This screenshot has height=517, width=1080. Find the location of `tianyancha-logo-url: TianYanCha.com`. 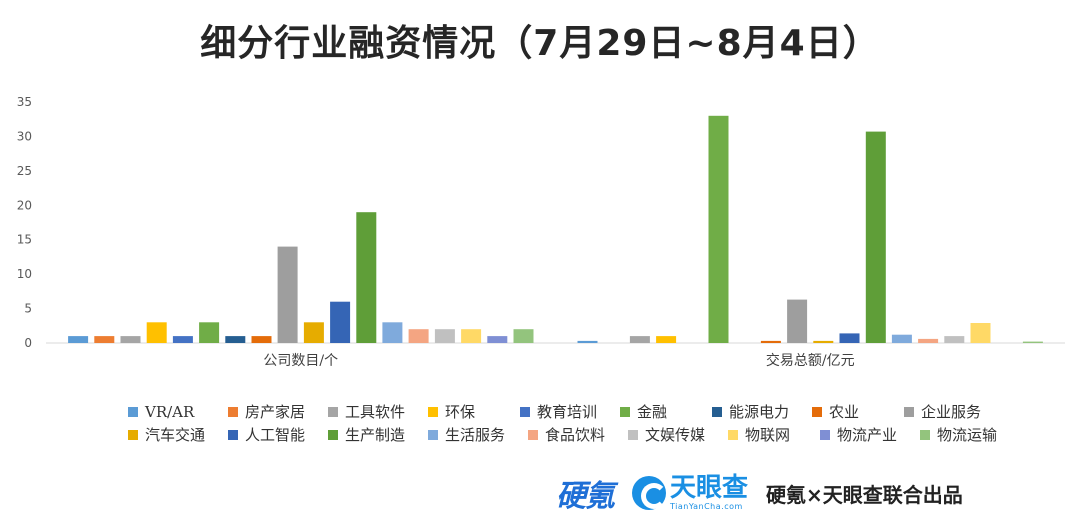

tianyancha-logo-url: TianYanCha.com is located at coordinates (706, 506).